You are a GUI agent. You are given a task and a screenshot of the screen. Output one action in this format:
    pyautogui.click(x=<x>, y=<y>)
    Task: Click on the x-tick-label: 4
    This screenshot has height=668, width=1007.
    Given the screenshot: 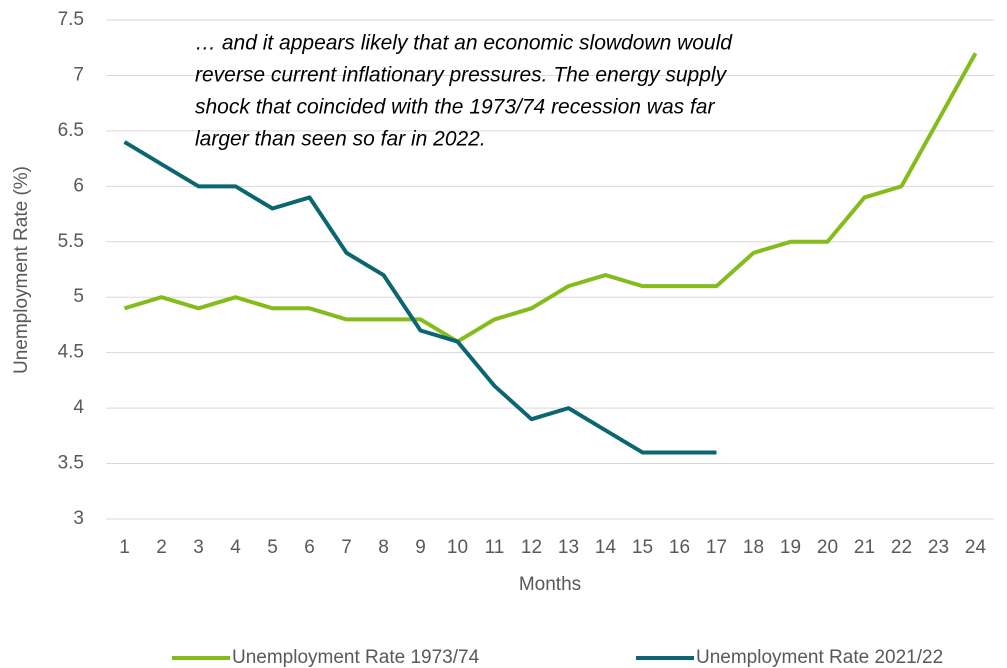 What is the action you would take?
    pyautogui.click(x=235, y=547)
    